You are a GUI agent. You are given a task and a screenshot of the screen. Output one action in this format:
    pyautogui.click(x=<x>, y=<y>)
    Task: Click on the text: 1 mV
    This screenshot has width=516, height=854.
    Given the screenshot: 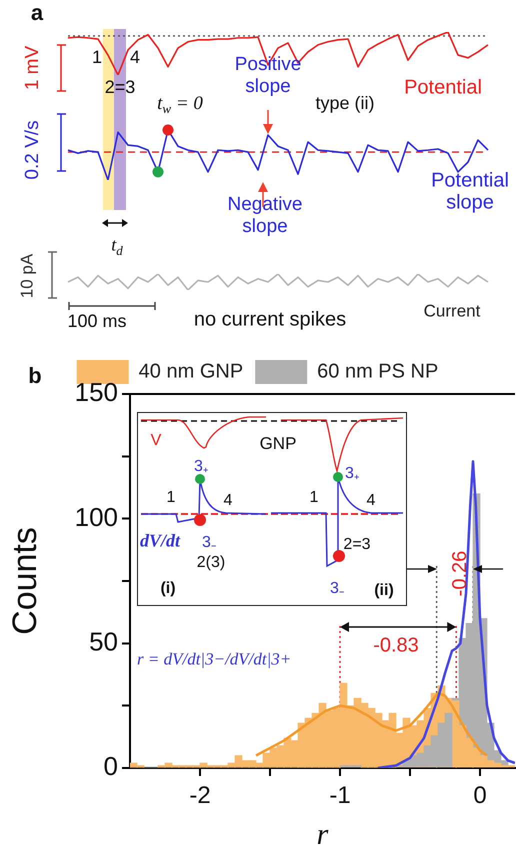 What is the action you would take?
    pyautogui.click(x=33, y=68)
    